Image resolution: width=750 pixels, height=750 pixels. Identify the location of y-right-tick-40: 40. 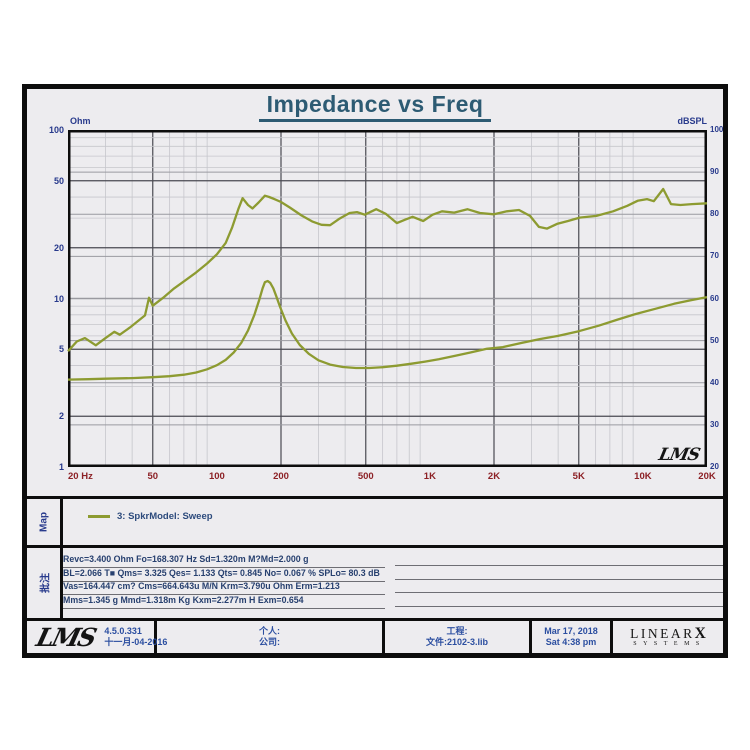
(714, 382).